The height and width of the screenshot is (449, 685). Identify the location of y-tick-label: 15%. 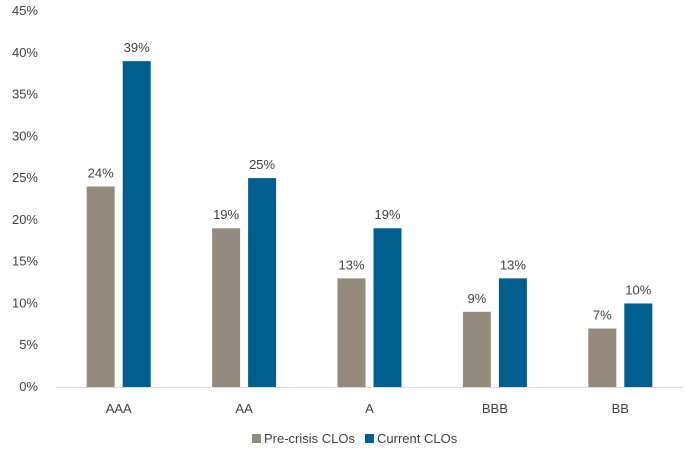
(25, 261).